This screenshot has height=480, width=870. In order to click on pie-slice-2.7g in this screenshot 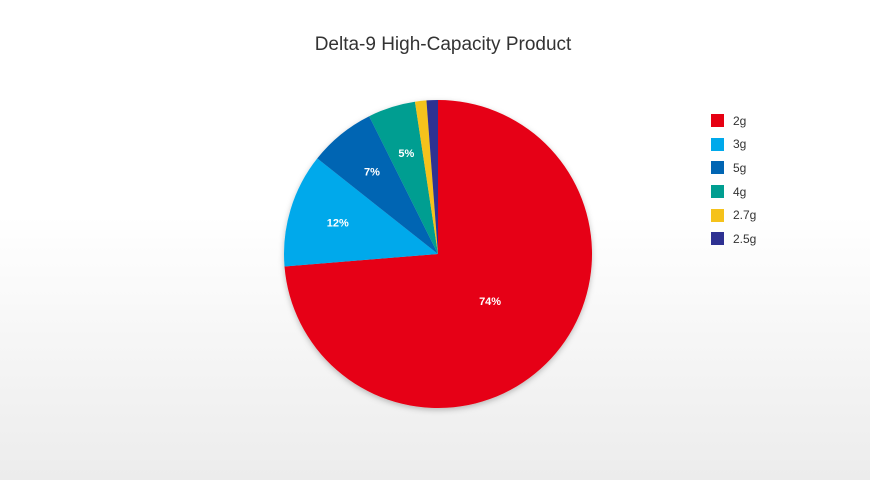, I will do `click(426, 177)`.